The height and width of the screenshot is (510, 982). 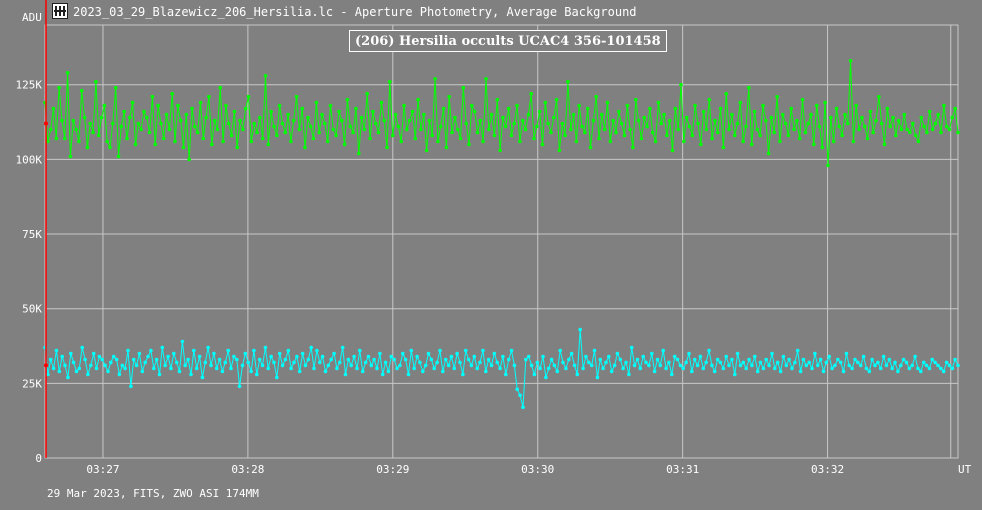 I want to click on chart-title: (206) Hersilia occults UCAC4 356-101458, so click(x=508, y=41).